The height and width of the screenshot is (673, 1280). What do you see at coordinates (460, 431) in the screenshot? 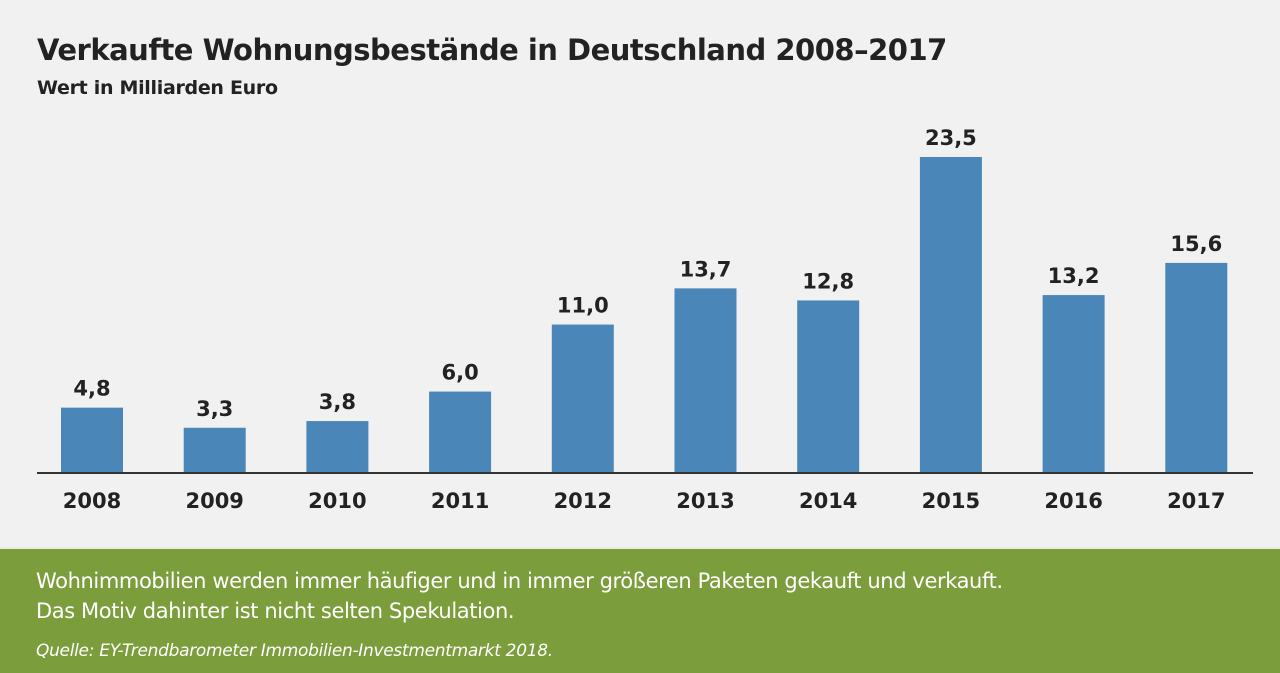
I see `bar-2011` at bounding box center [460, 431].